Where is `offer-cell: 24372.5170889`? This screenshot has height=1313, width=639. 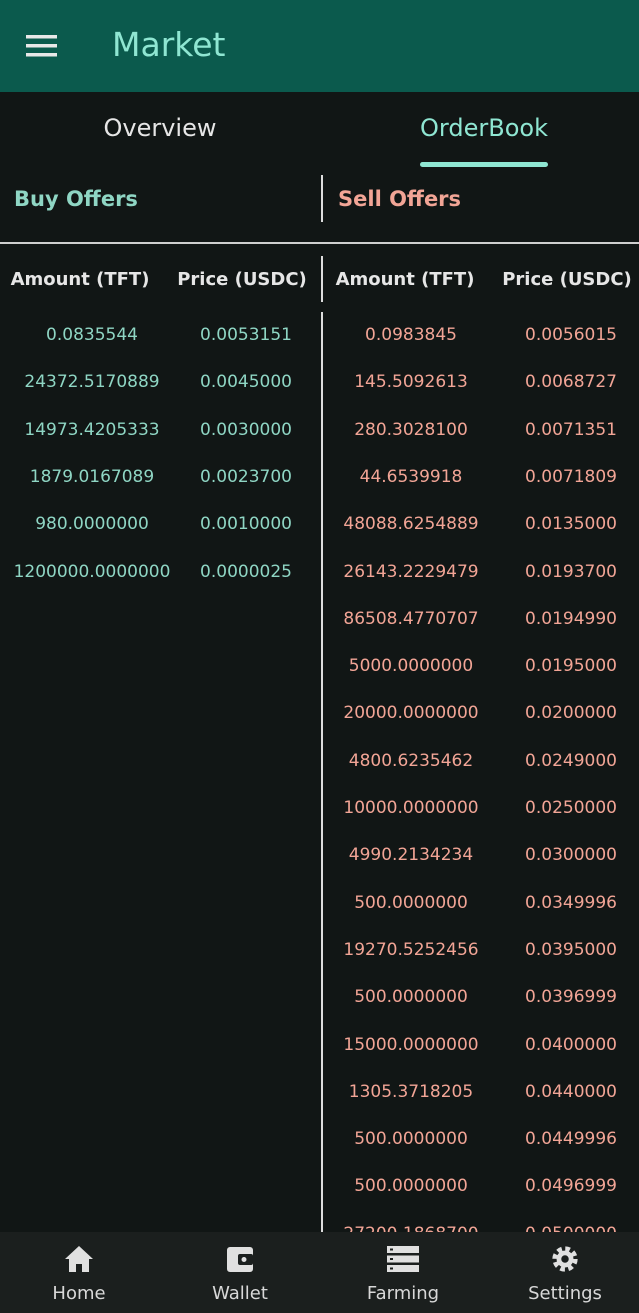
offer-cell: 24372.5170889 is located at coordinates (92, 382).